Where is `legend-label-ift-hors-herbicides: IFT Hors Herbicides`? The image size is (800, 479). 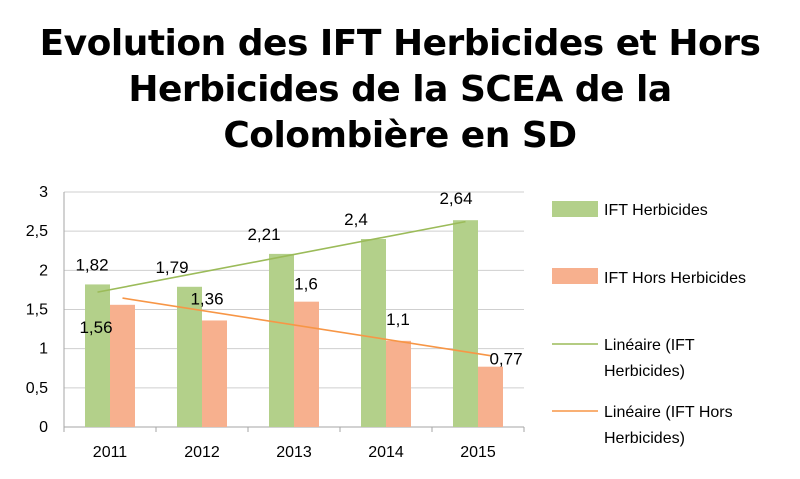 legend-label-ift-hors-herbicides: IFT Hors Herbicides is located at coordinates (675, 278).